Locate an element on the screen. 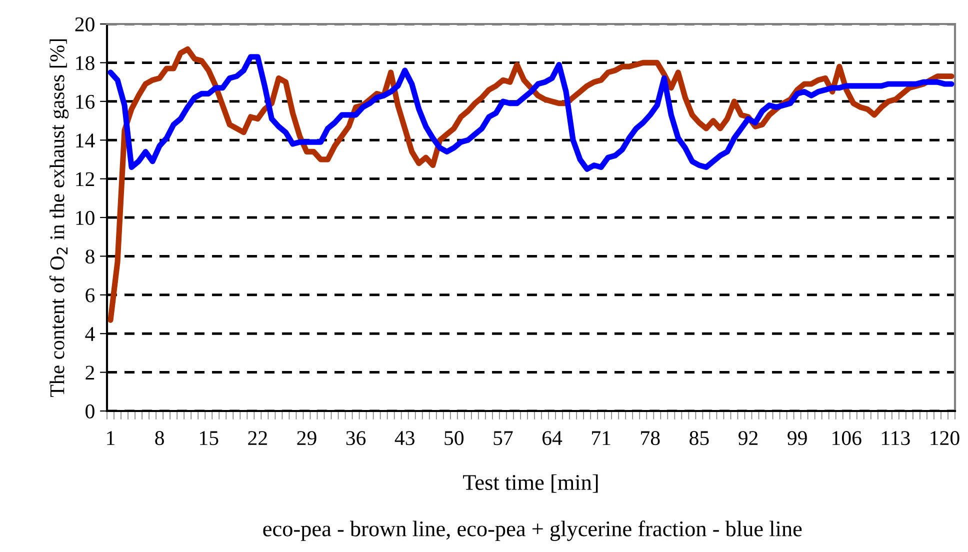 The image size is (968, 552). x-axis-title: Test time [min] is located at coordinates (530, 483).